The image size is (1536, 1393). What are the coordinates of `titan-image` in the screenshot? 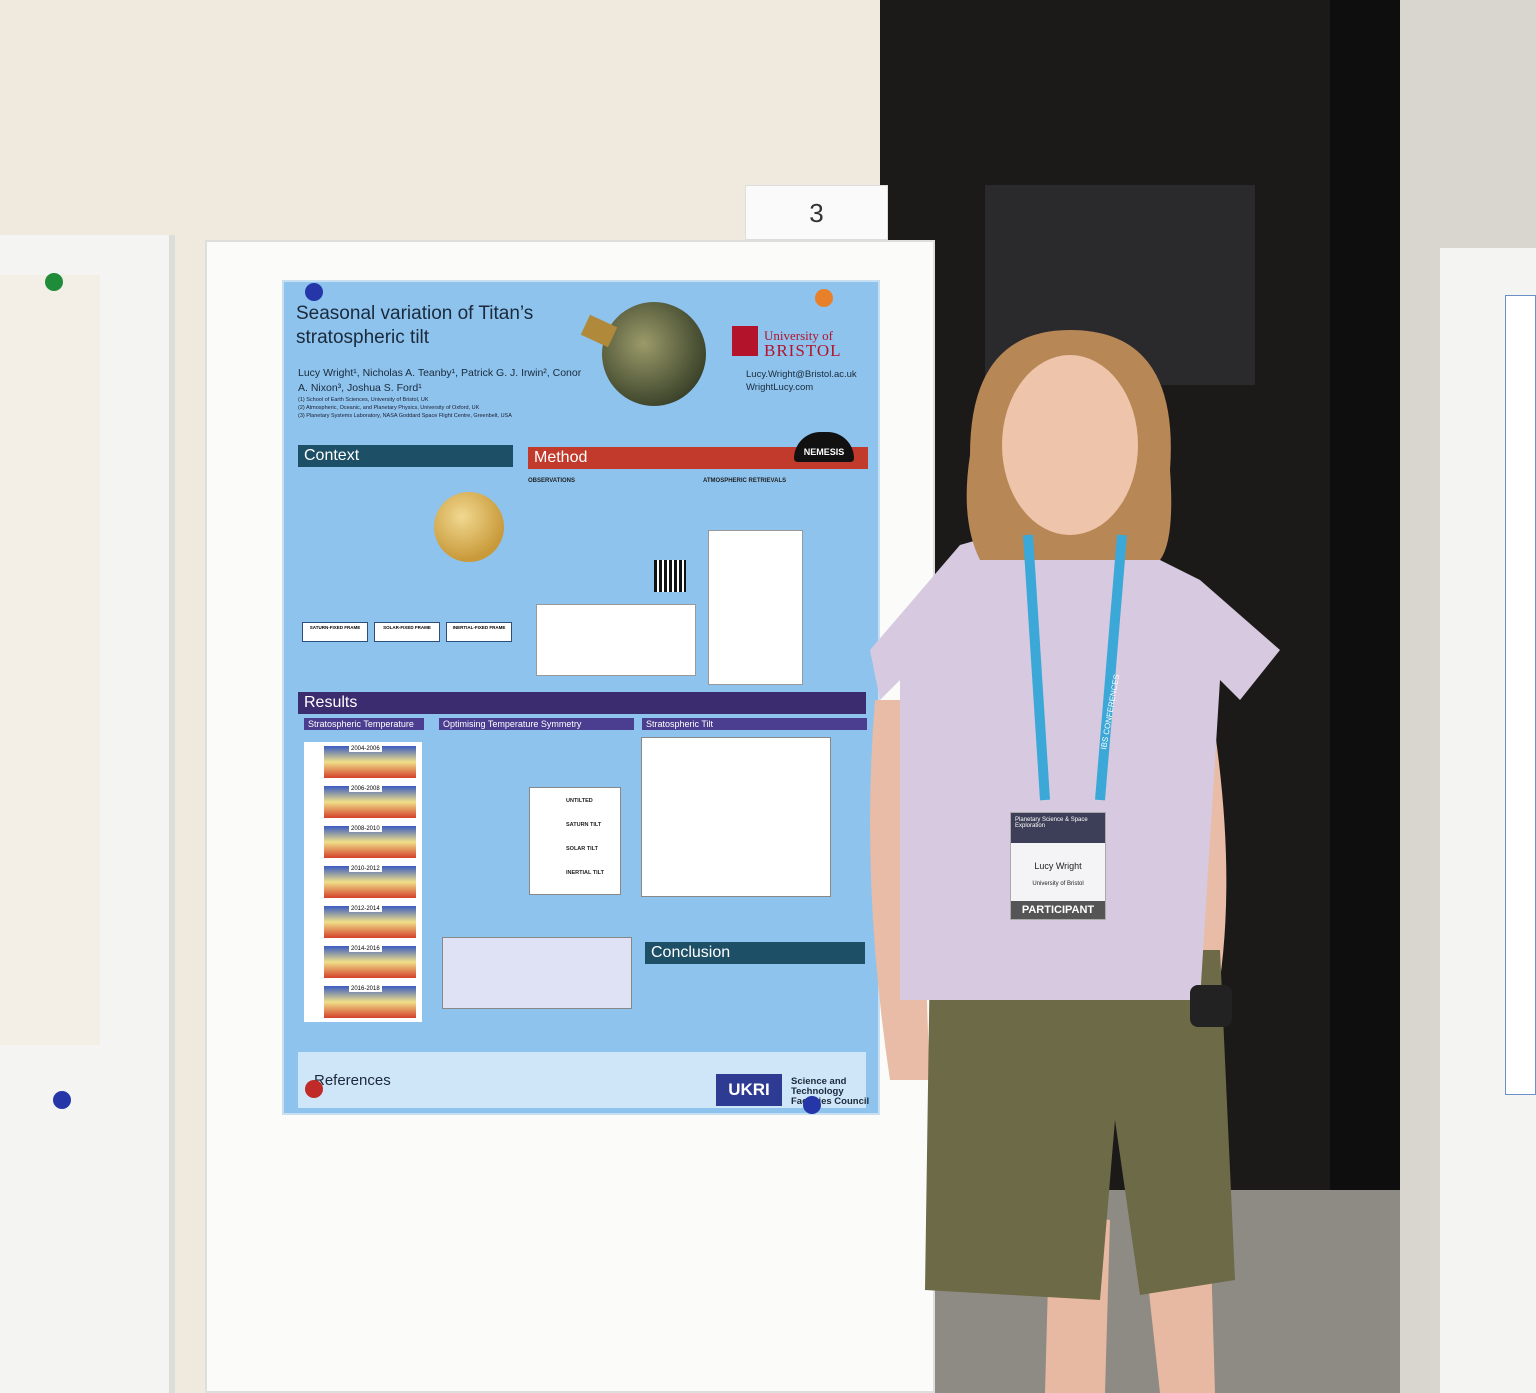 It's located at (654, 354).